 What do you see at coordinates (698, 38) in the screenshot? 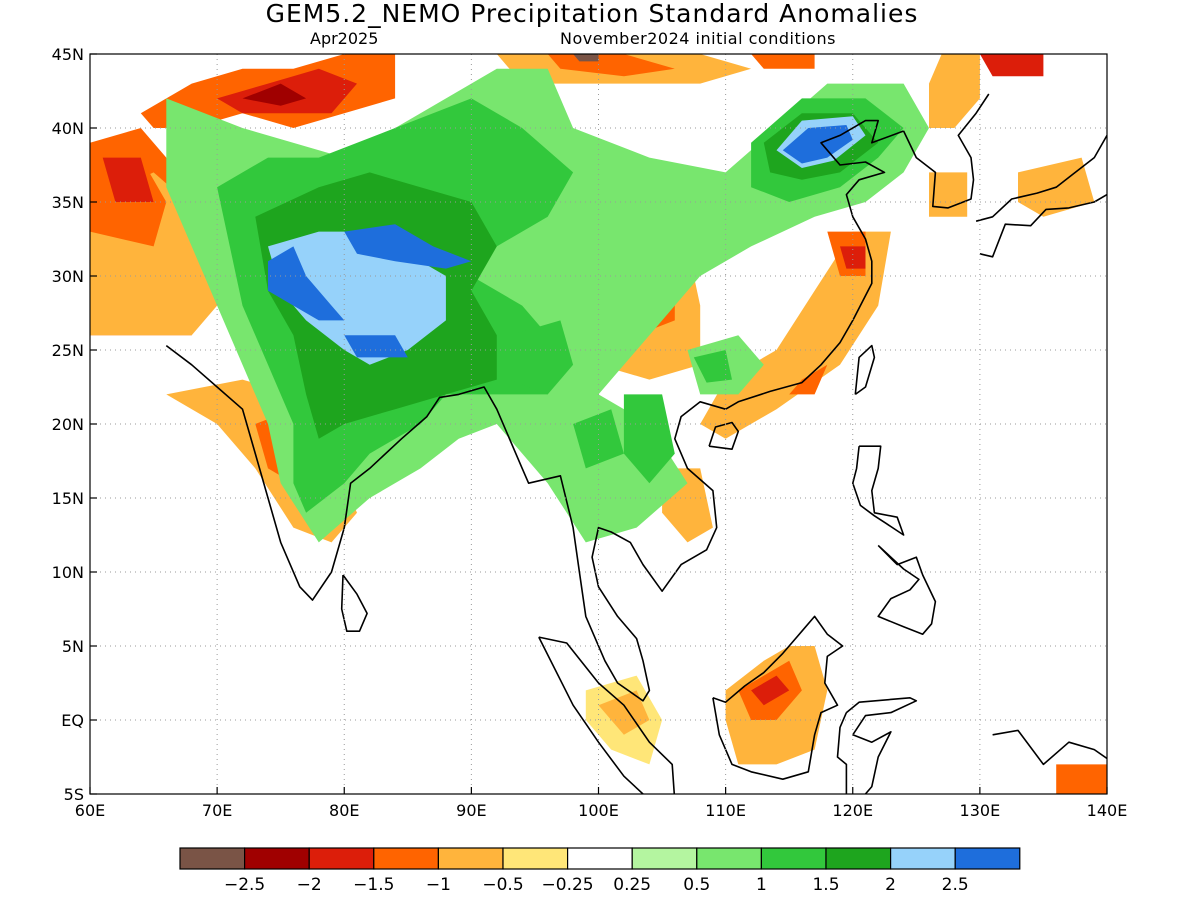
I see `figure-subtitle-initial-conditions: November2024 initial conditions` at bounding box center [698, 38].